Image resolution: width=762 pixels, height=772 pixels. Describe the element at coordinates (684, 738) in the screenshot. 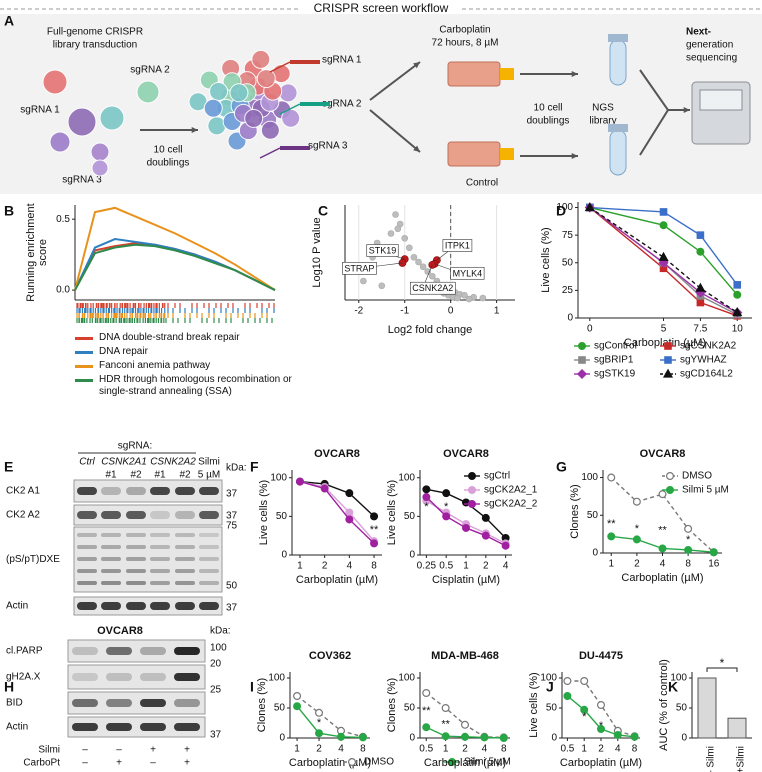

I see `y-tick-label: 0` at that location.